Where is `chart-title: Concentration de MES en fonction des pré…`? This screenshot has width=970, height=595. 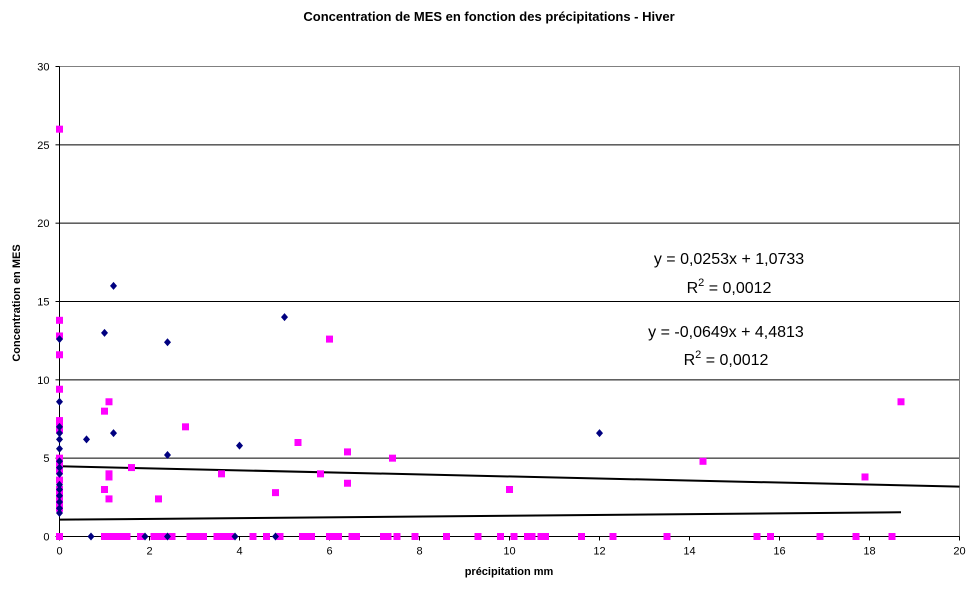 chart-title: Concentration de MES en fonction des pré… is located at coordinates (488, 16).